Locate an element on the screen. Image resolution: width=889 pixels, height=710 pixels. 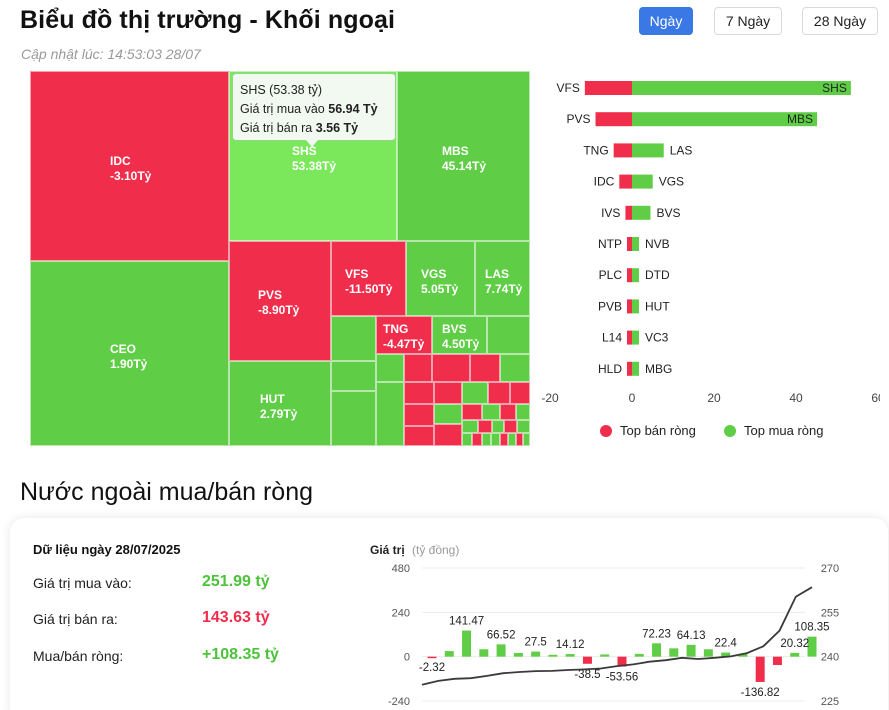
buy-ticker-label: MBS is located at coordinates (800, 119).